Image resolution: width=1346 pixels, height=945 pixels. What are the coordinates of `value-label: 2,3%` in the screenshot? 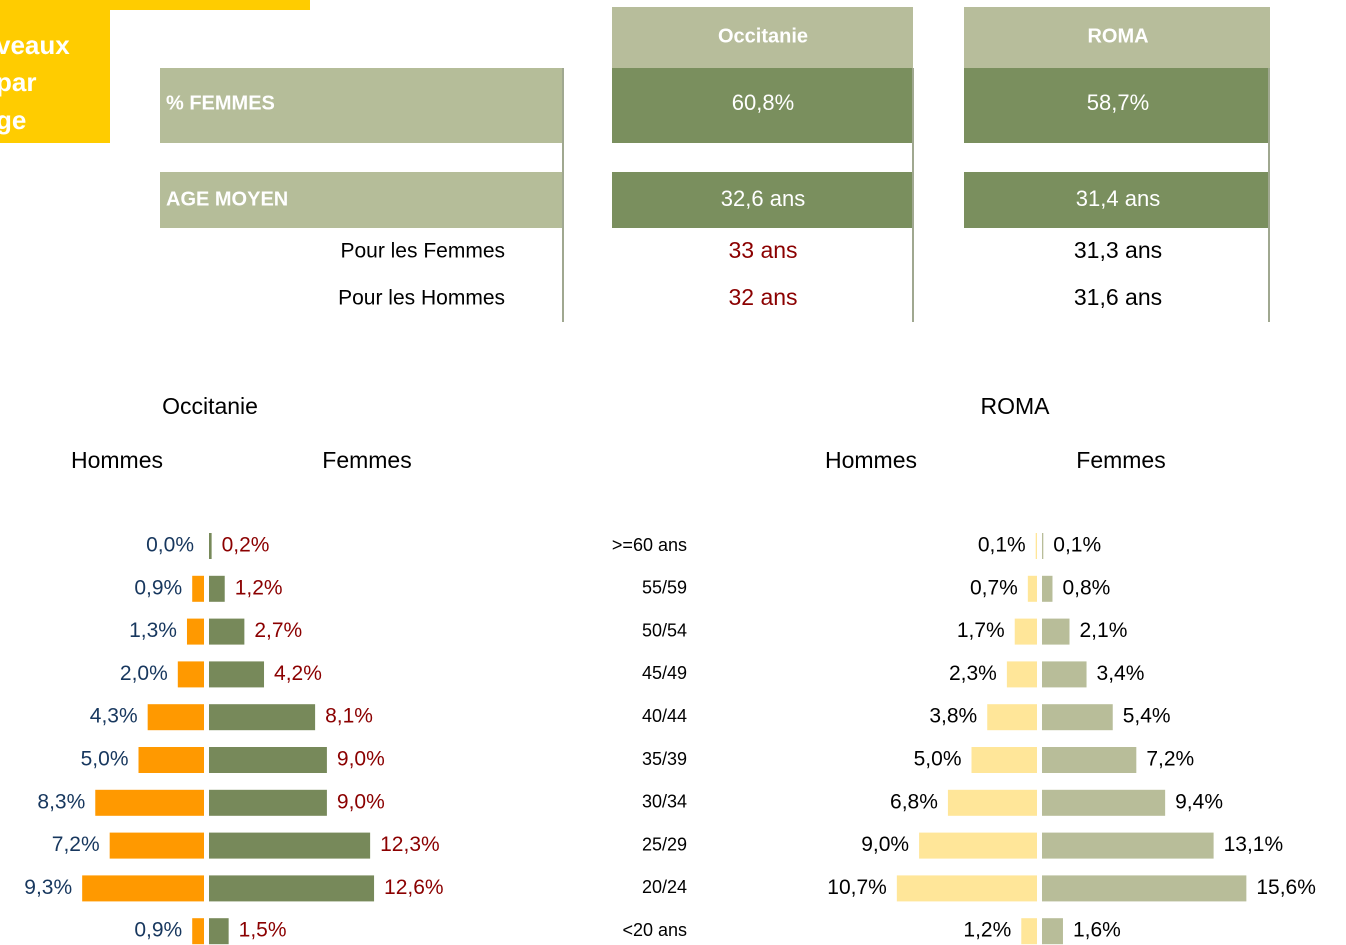 It's located at (973, 673).